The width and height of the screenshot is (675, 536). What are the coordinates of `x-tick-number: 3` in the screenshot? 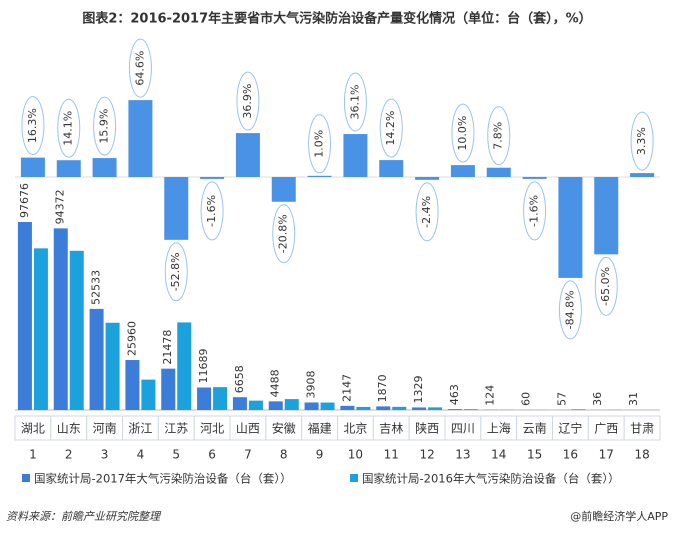 It's located at (105, 455).